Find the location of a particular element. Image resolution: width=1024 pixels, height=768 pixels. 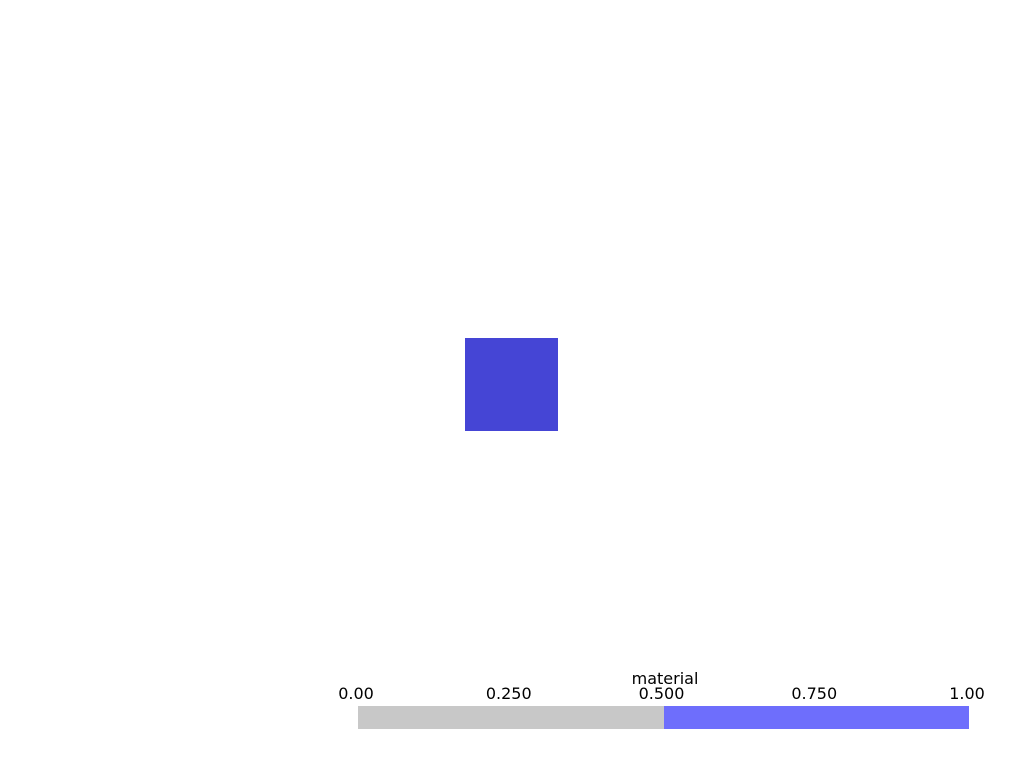

scalar-bar-tick-label: 0.250 is located at coordinates (508, 693).